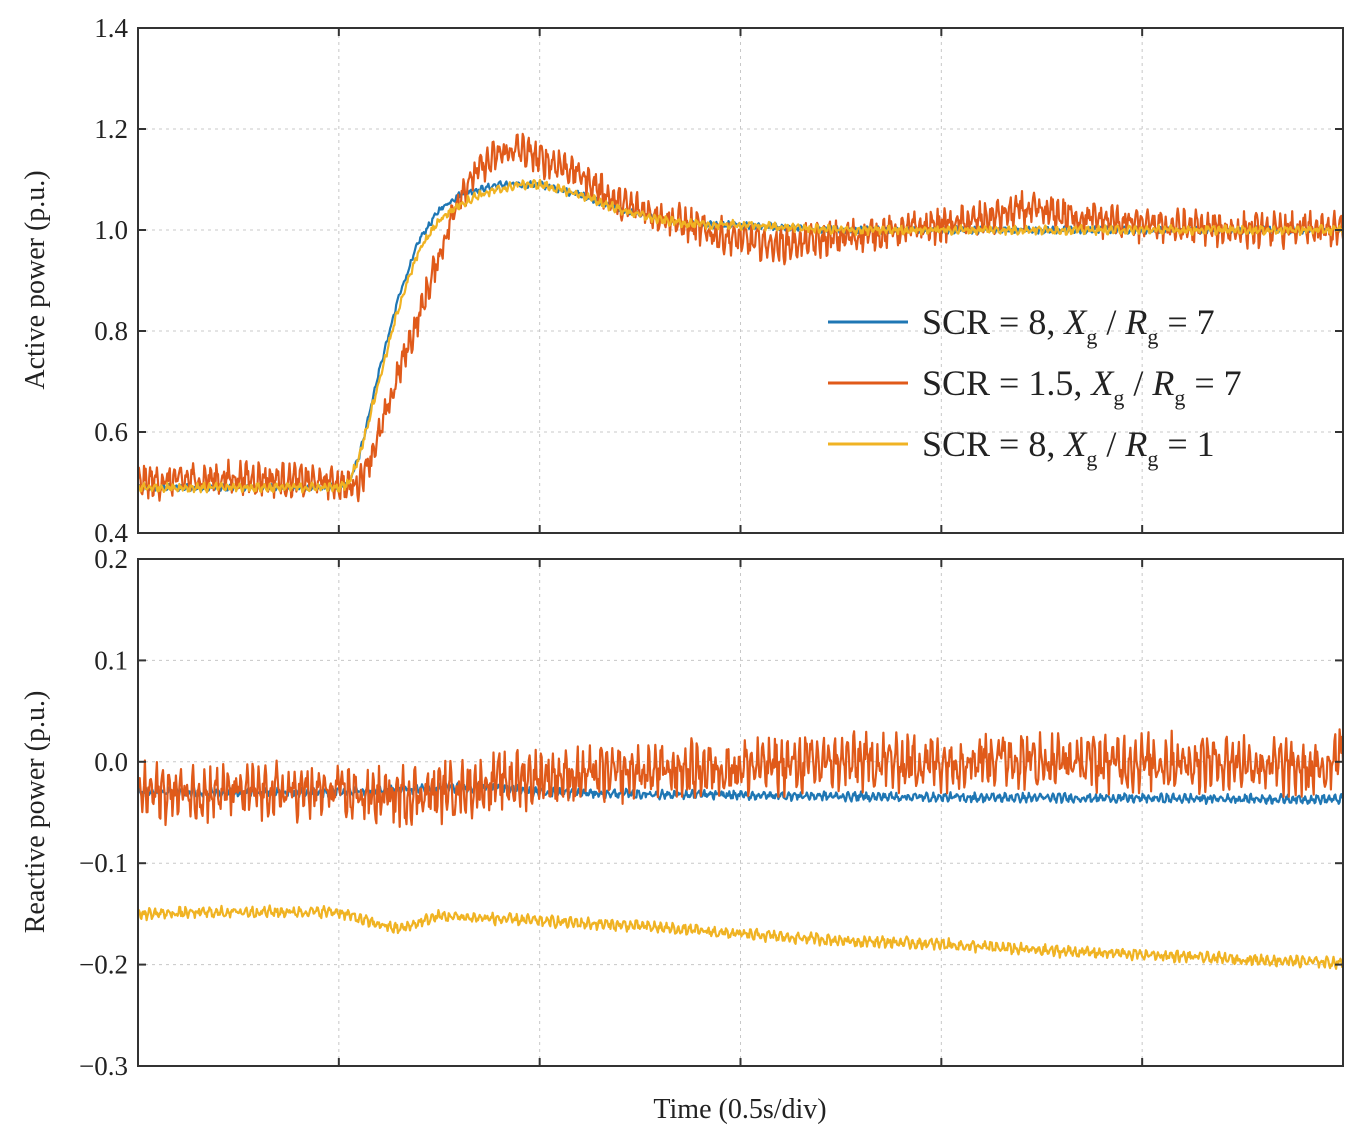 The image size is (1364, 1133). Describe the element at coordinates (1068, 325) in the screenshot. I see `legend-label: SCR = 8, Xg / Rg = 7` at that location.